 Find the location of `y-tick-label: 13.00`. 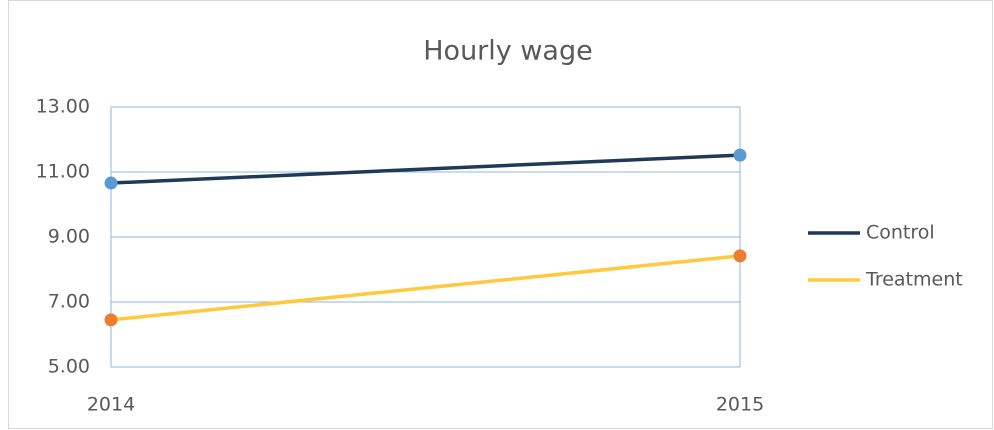

y-tick-label: 13.00 is located at coordinates (63, 107).